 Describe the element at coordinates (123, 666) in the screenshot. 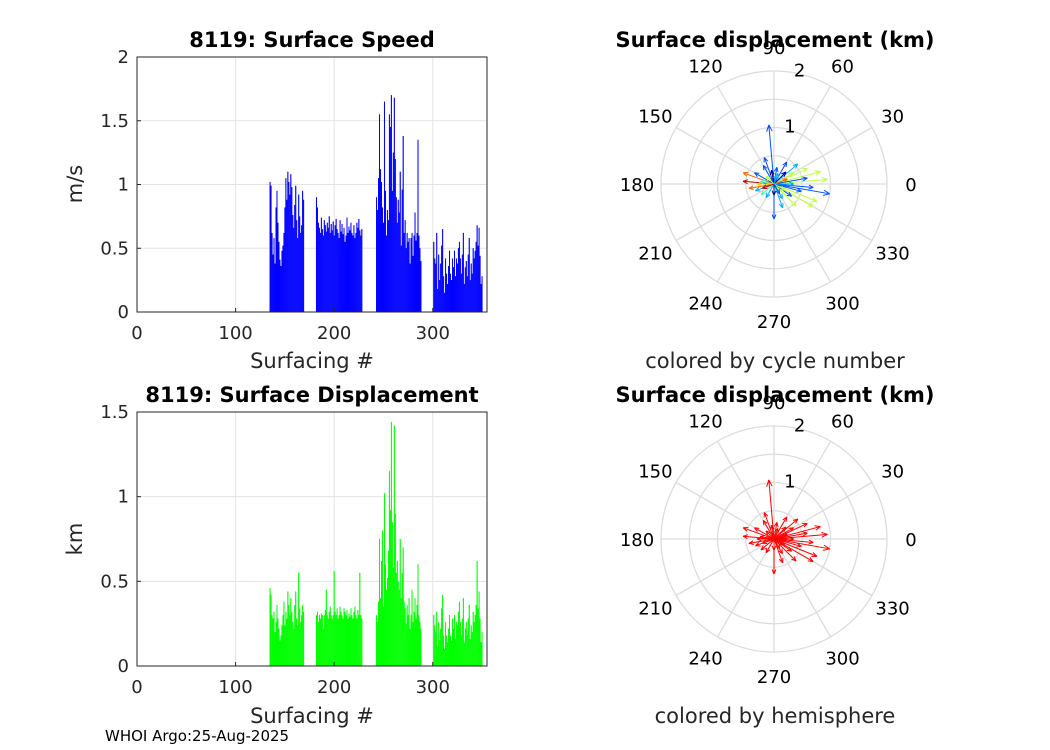

I see `displacement-ytick-label: 0` at that location.